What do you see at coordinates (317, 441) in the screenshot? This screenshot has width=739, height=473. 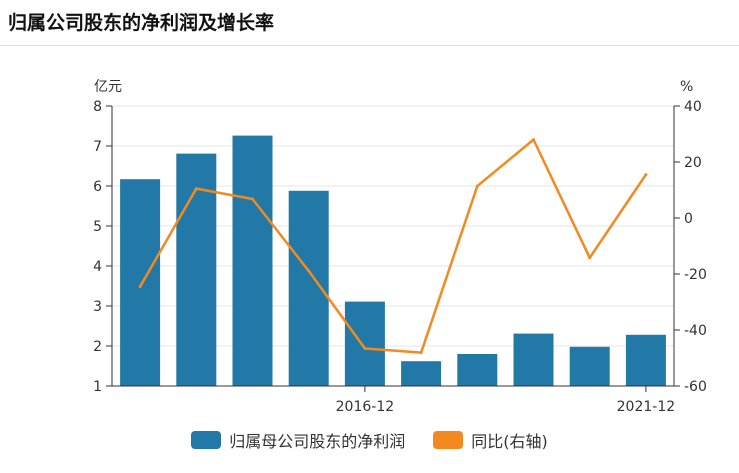 I see `legend-label-net-profit: 归属母公司股东的净利润` at bounding box center [317, 441].